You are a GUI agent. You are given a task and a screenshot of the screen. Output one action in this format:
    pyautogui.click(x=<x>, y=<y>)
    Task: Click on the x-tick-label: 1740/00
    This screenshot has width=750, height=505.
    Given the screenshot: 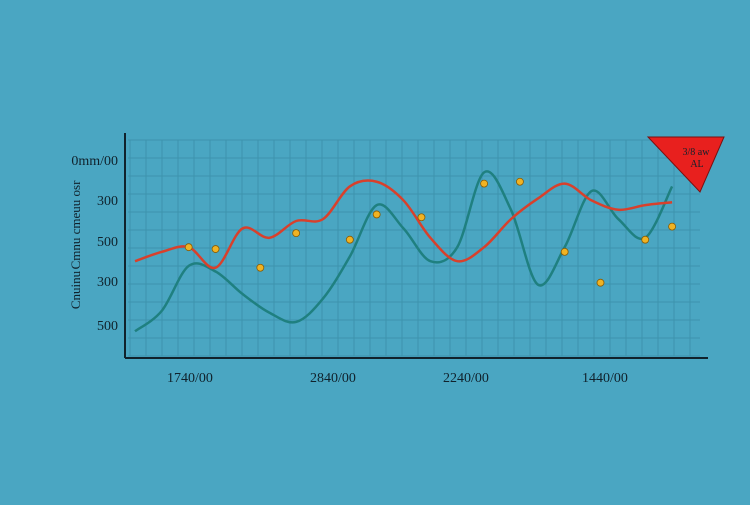 What is the action you would take?
    pyautogui.click(x=190, y=378)
    